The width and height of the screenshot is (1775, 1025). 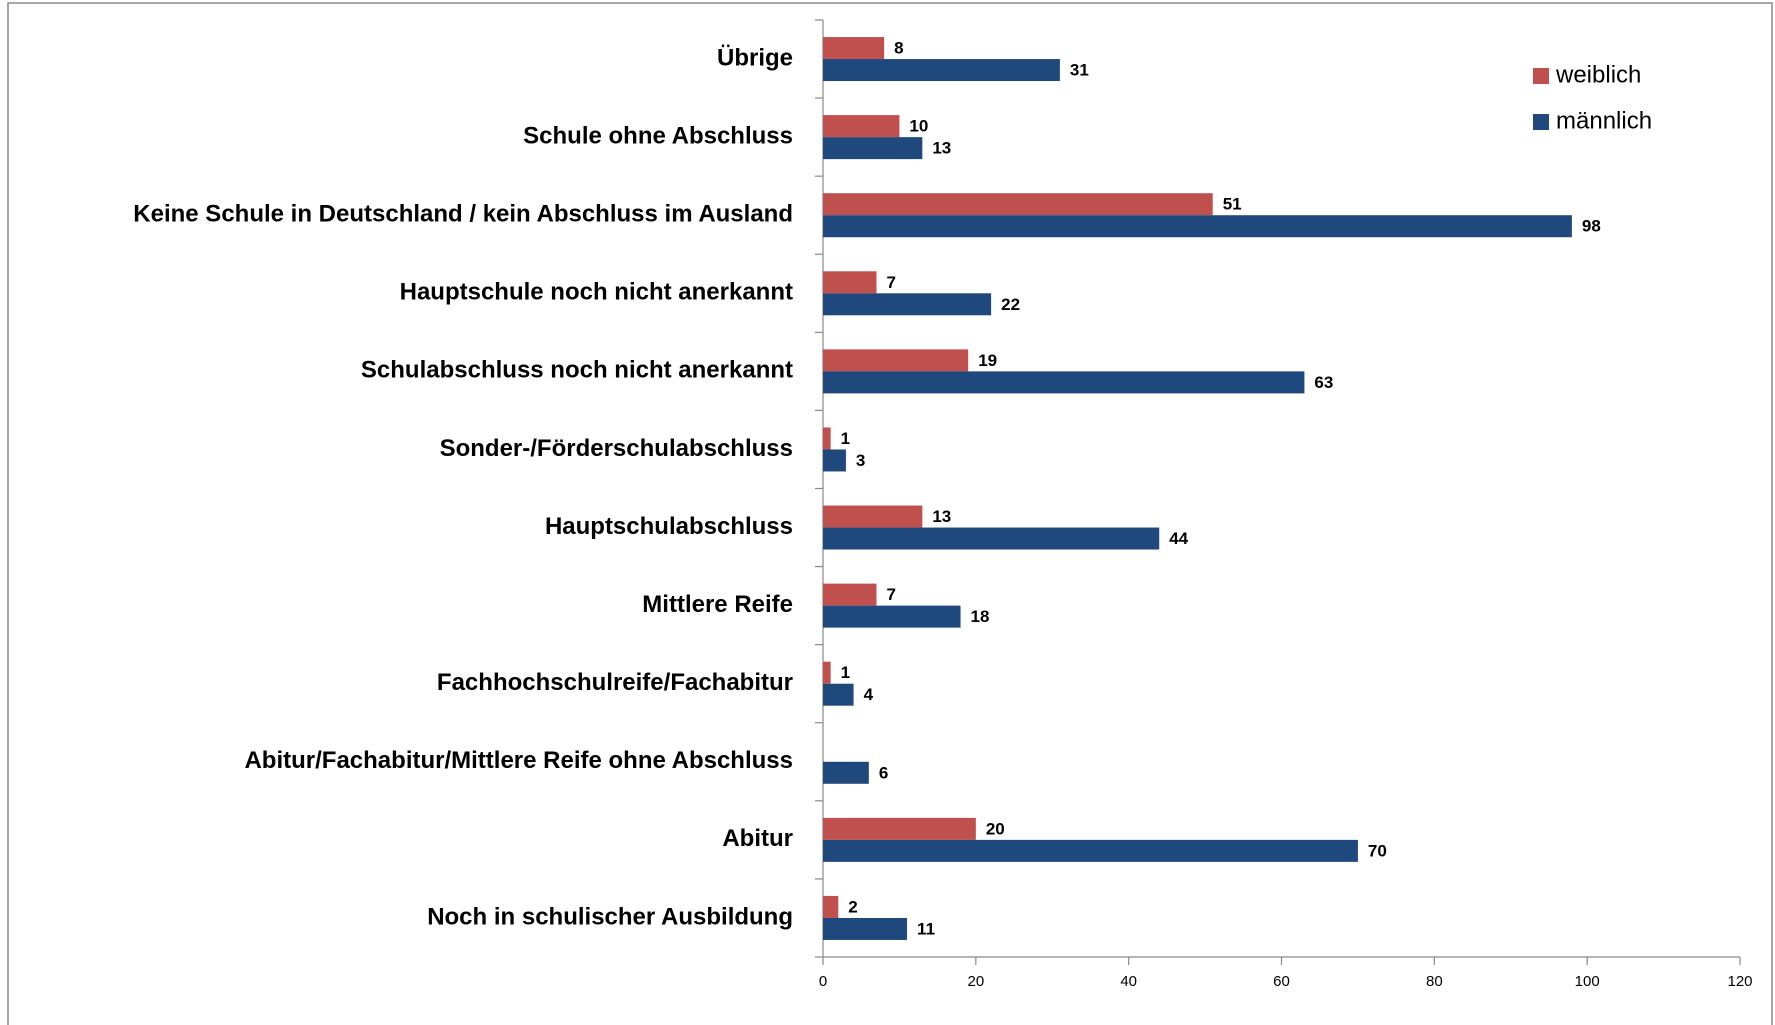 What do you see at coordinates (616, 448) in the screenshot?
I see `category-label: Sonder-/Förderschulabschluss` at bounding box center [616, 448].